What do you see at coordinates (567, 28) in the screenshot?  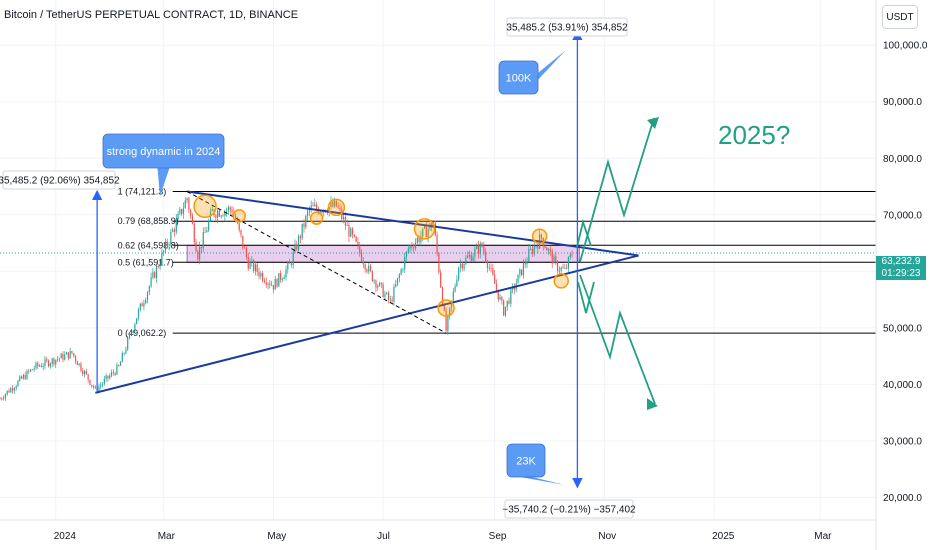 I see `measure-top-label: 35,485.2 (53.91%) 354,852` at bounding box center [567, 28].